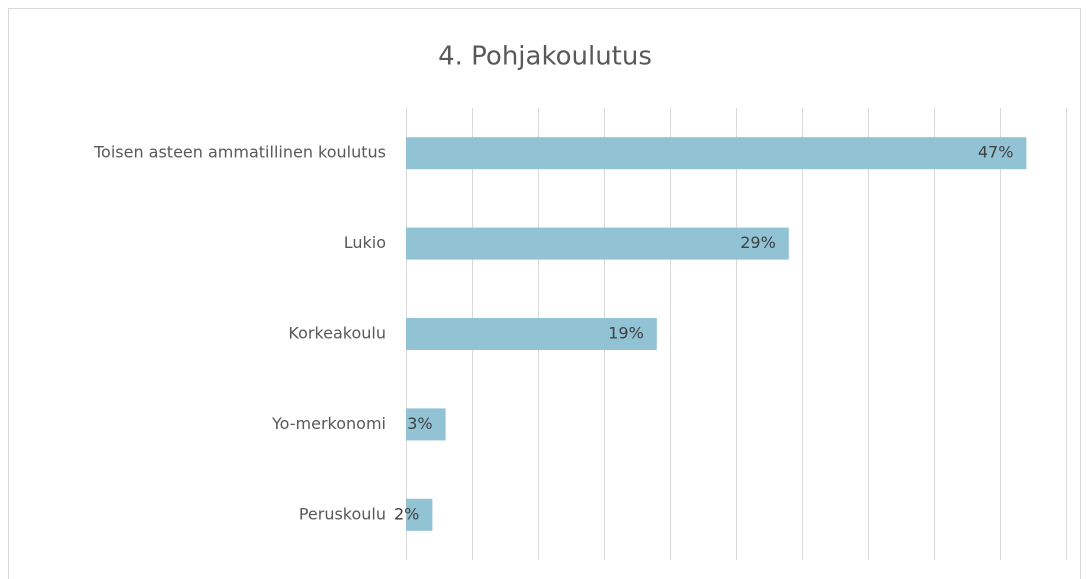 Image resolution: width=1086 pixels, height=579 pixels. I want to click on category-label: Lukio, so click(365, 242).